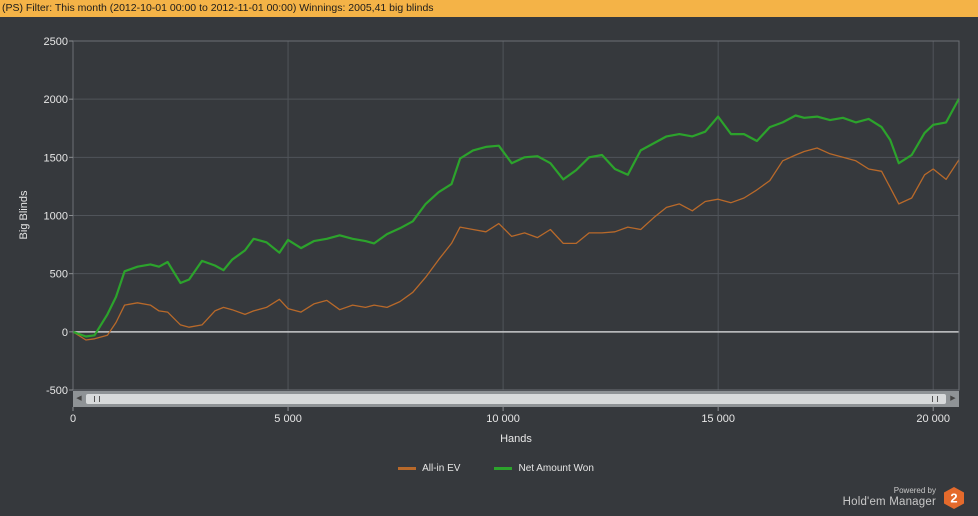  I want to click on x-tick-label: 20 000, so click(933, 419).